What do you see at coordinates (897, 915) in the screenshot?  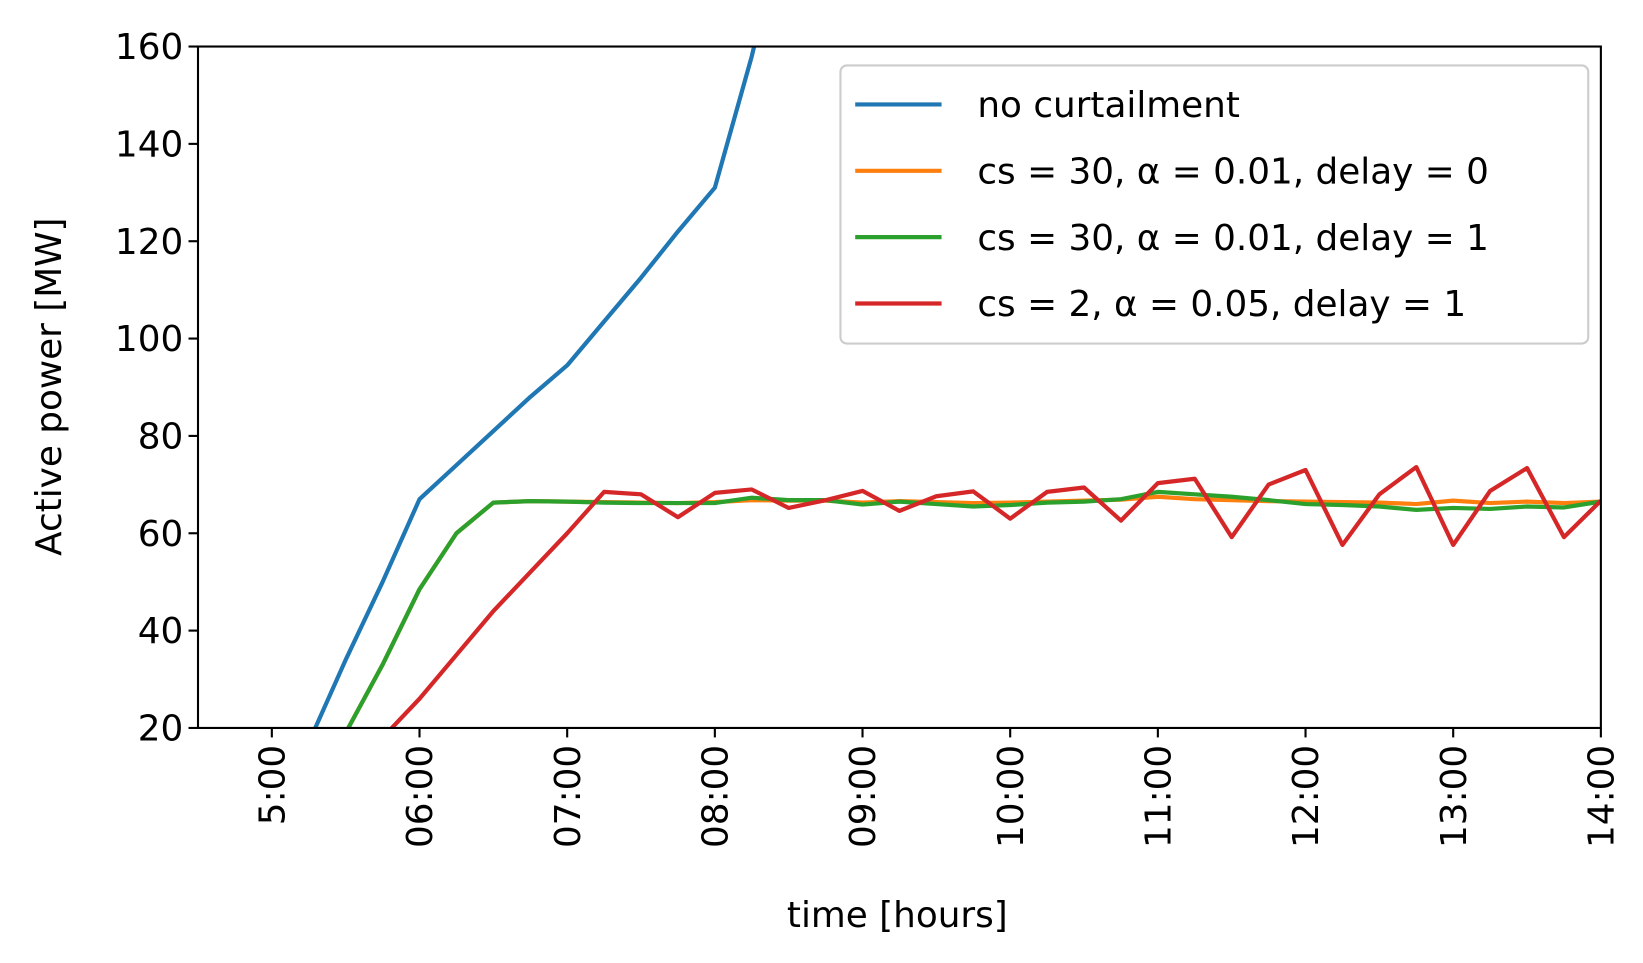 I see `x-axis-label: time [hours]` at bounding box center [897, 915].